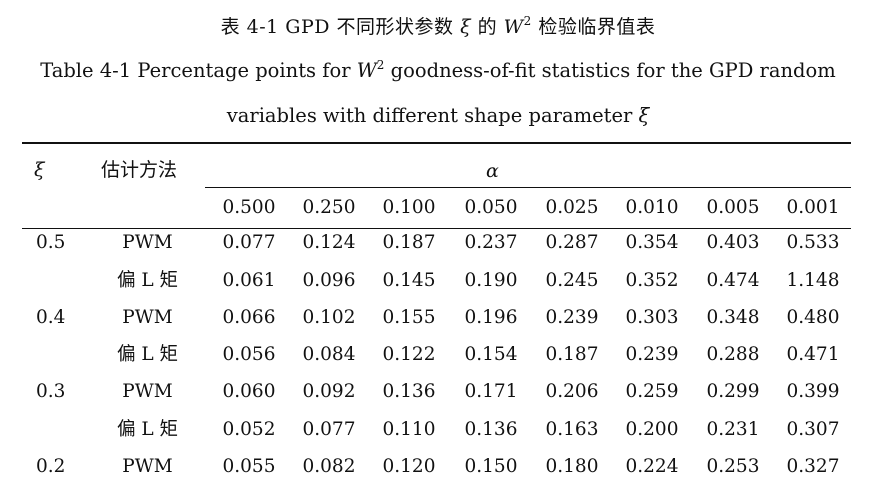  I want to click on critical-value-cell: 0.299, so click(733, 391).